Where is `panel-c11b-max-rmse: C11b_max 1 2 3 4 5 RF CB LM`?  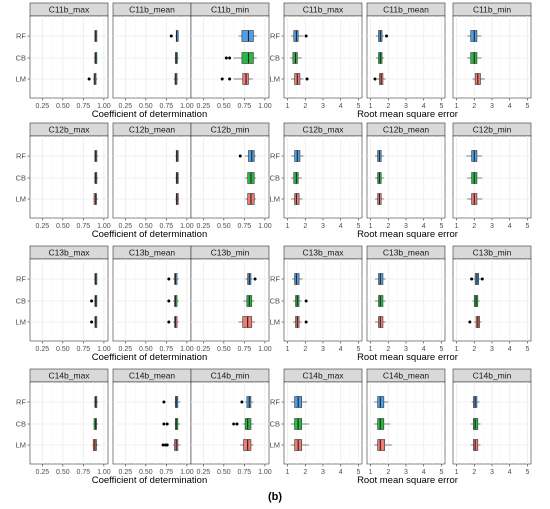
panel-c11b-max-rmse: C11b_max 1 2 3 4 5 RF CB LM is located at coordinates (316, 56).